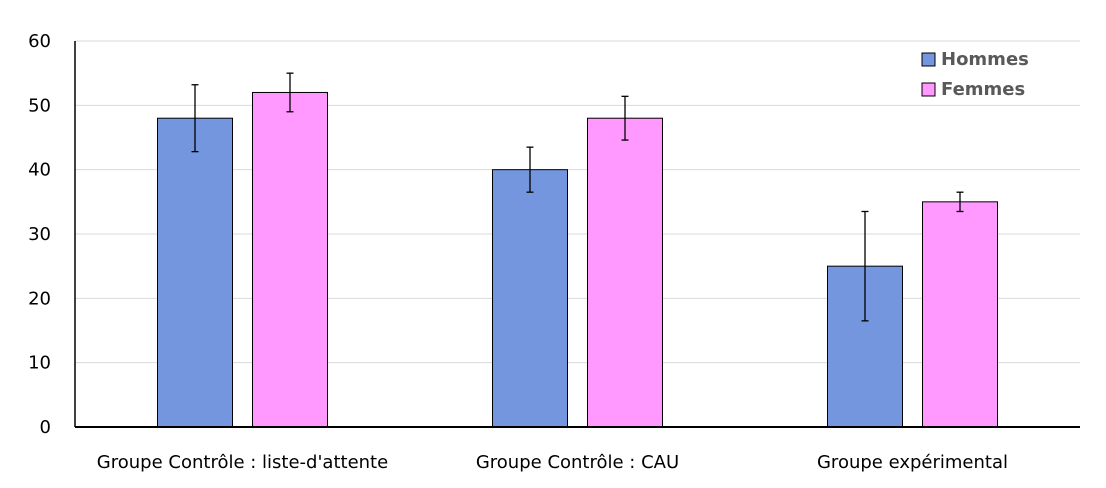 This screenshot has height=488, width=1106. What do you see at coordinates (985, 59) in the screenshot?
I see `legend-label-hommes: Hommes` at bounding box center [985, 59].